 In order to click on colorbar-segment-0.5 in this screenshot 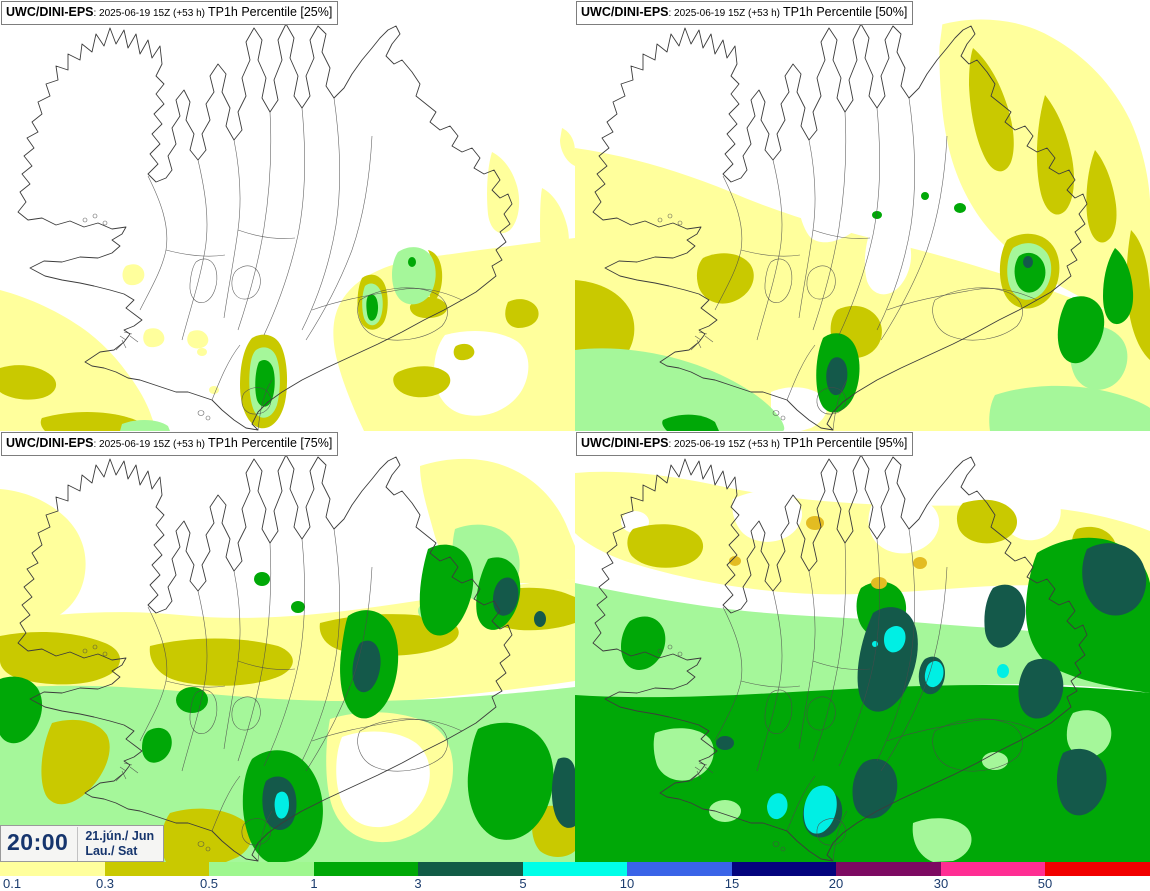, I will do `click(261, 869)`.